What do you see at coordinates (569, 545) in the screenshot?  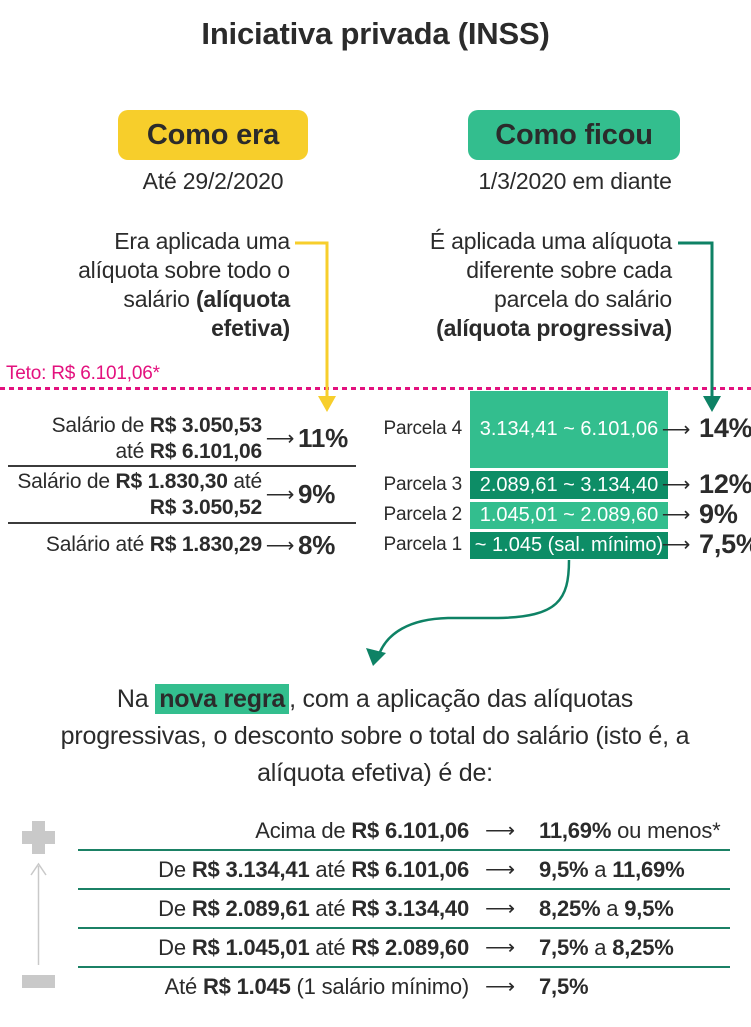 I see `parcel-bar-1: ~ 1.045 (sal. mínimo)` at bounding box center [569, 545].